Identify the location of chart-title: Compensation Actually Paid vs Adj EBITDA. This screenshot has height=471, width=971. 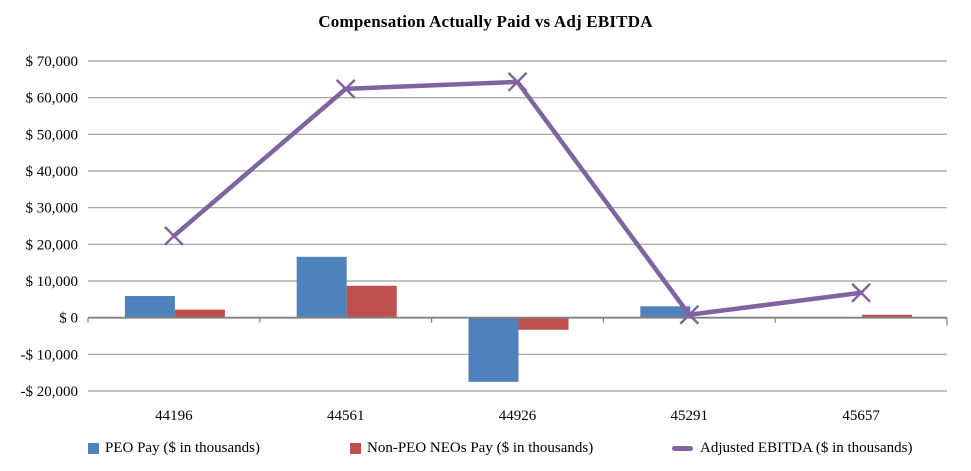
(485, 21).